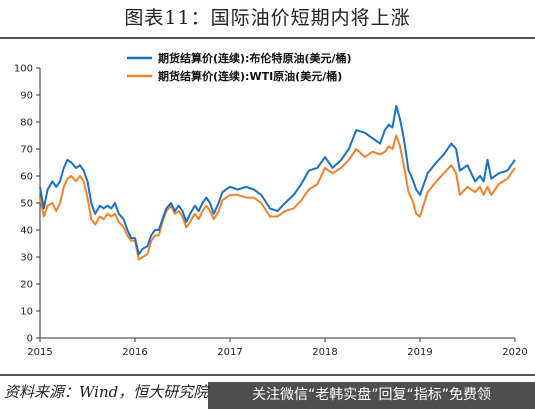 This screenshot has height=409, width=535. Describe the element at coordinates (267, 18) in the screenshot. I see `figure-title: 图表11：国际油价短期内将上涨` at that location.